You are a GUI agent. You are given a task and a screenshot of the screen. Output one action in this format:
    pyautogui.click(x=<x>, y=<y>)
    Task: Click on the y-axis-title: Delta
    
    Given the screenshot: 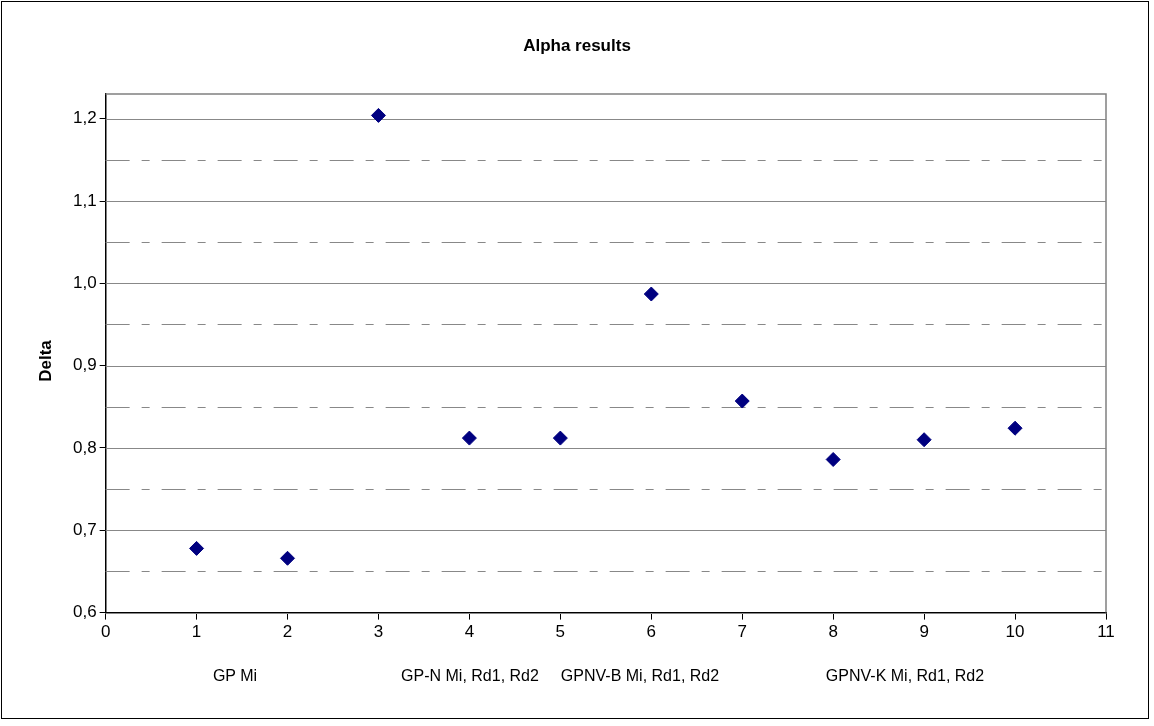 What is the action you would take?
    pyautogui.click(x=46, y=361)
    